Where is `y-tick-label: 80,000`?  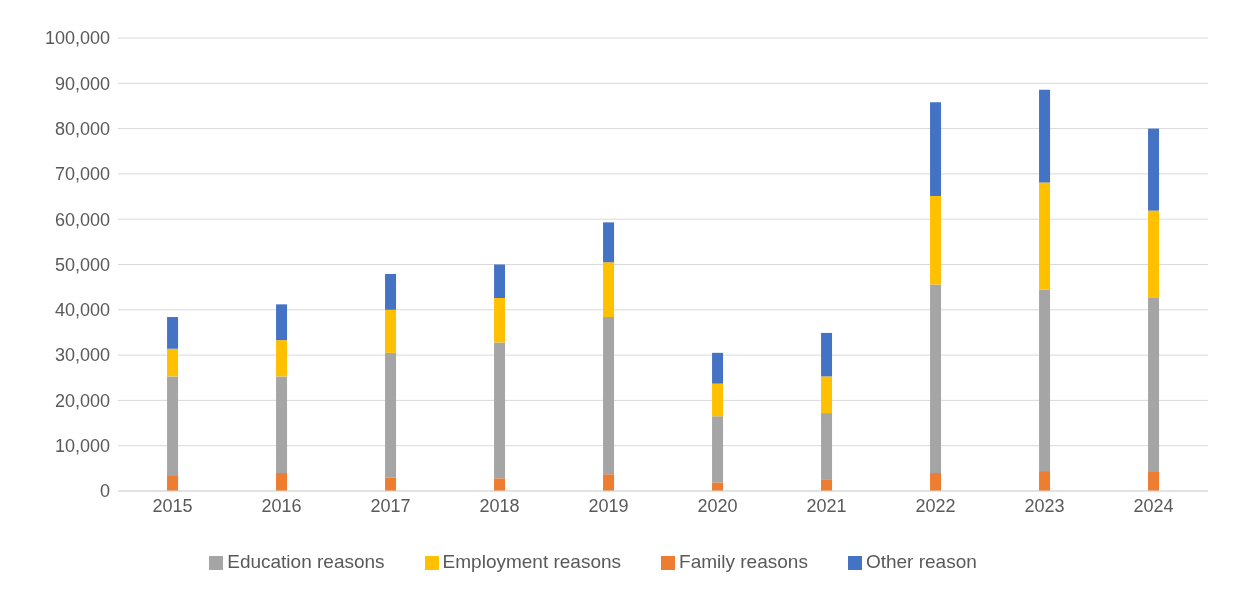
y-tick-label: 80,000 is located at coordinates (82, 128).